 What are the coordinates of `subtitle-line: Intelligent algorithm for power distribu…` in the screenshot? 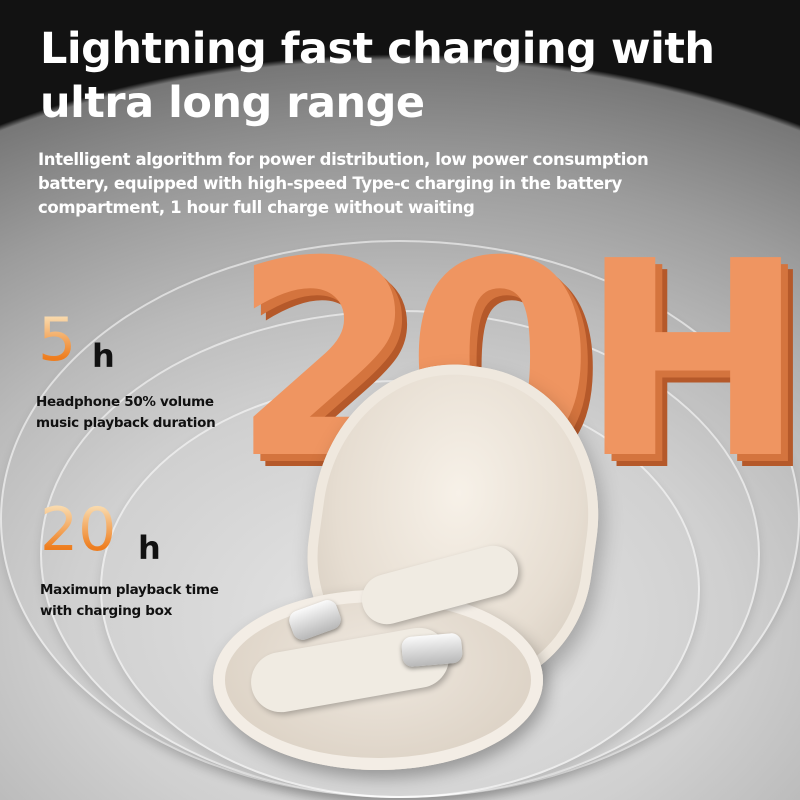 It's located at (343, 159).